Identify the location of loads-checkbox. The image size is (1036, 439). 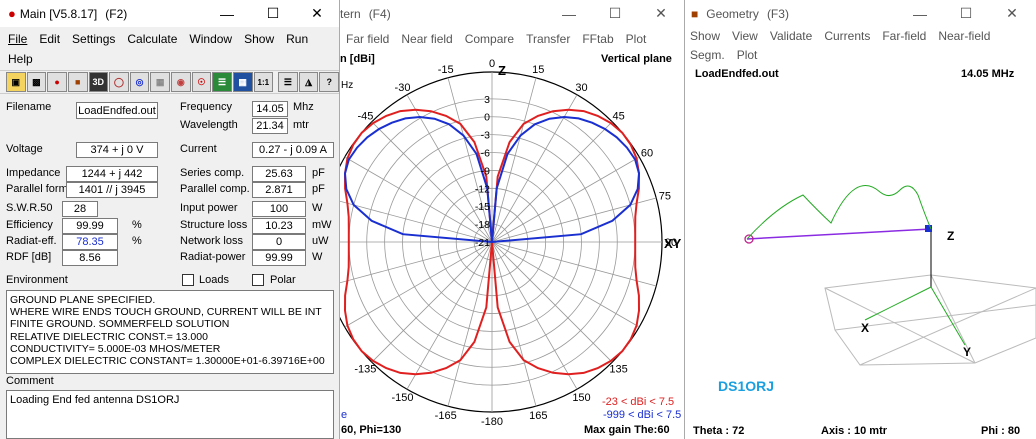
(188, 280).